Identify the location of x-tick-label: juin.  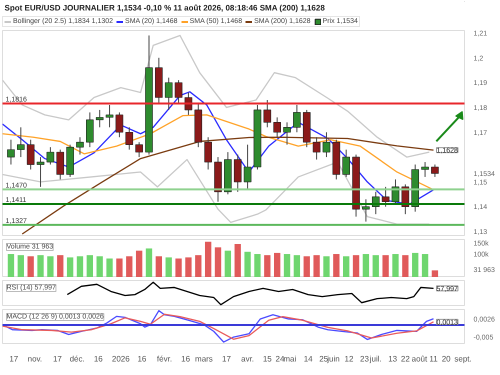
(333, 359).